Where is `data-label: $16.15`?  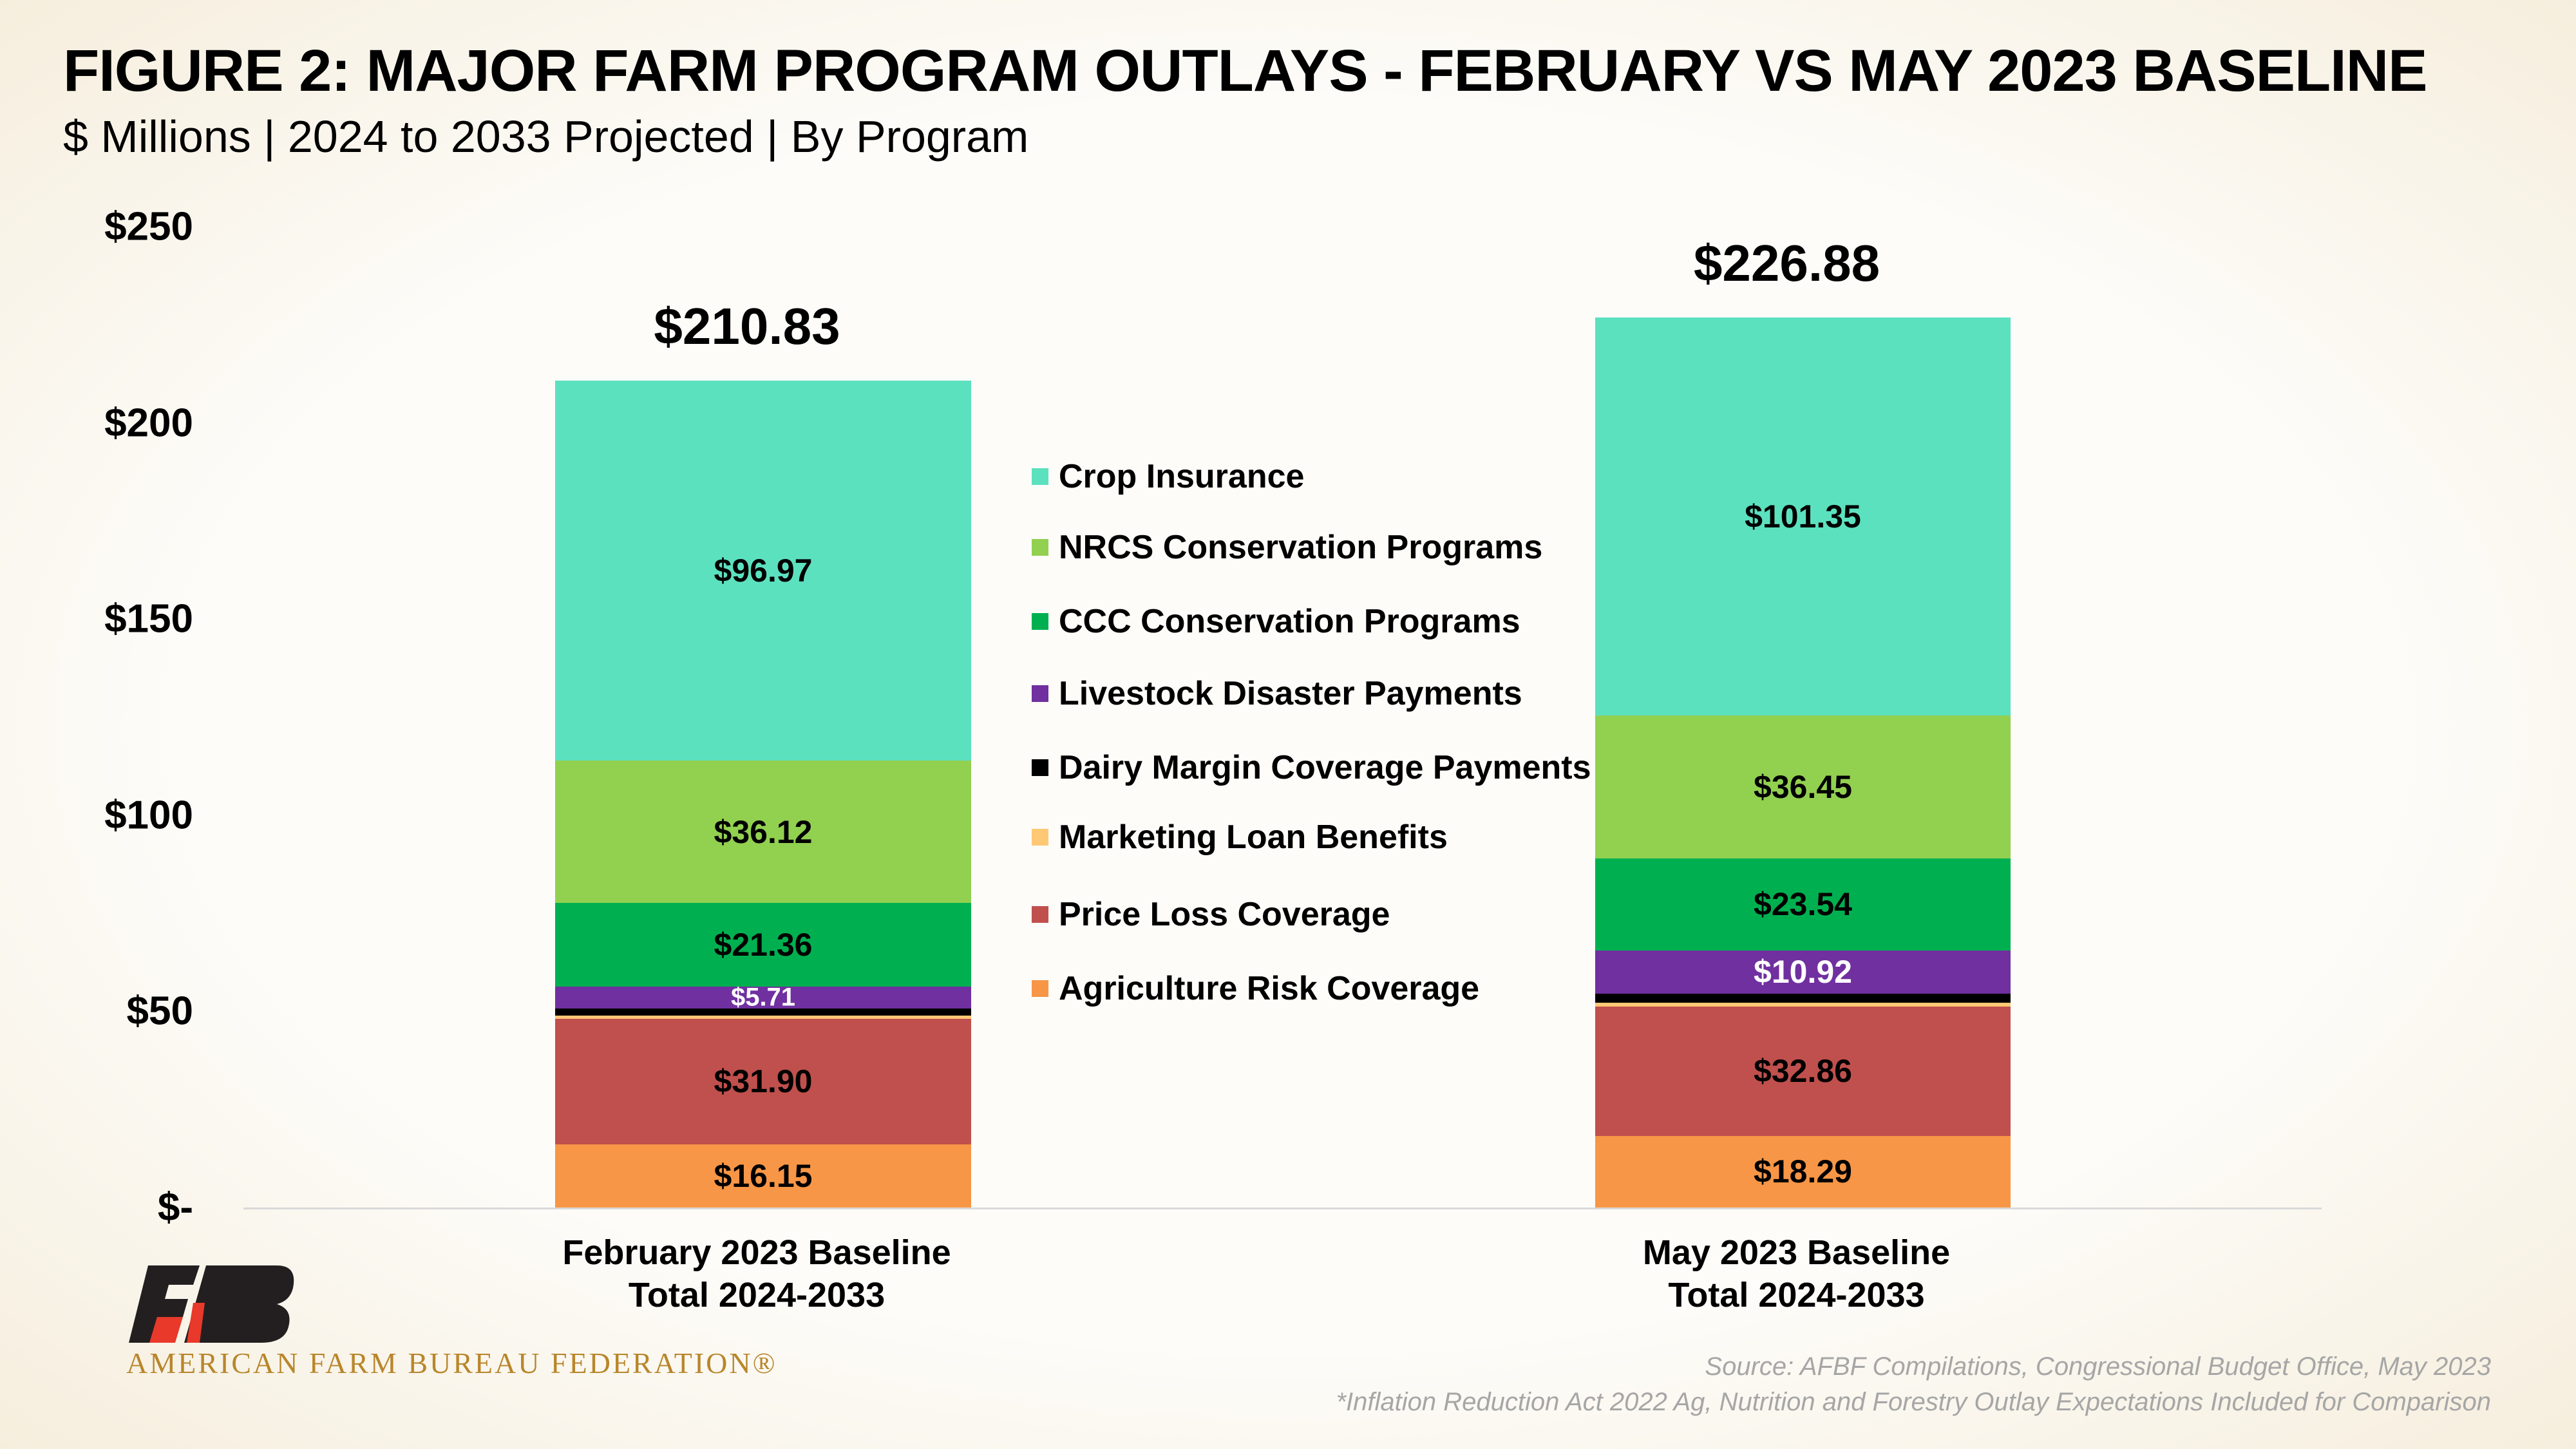 data-label: $16.15 is located at coordinates (763, 1175).